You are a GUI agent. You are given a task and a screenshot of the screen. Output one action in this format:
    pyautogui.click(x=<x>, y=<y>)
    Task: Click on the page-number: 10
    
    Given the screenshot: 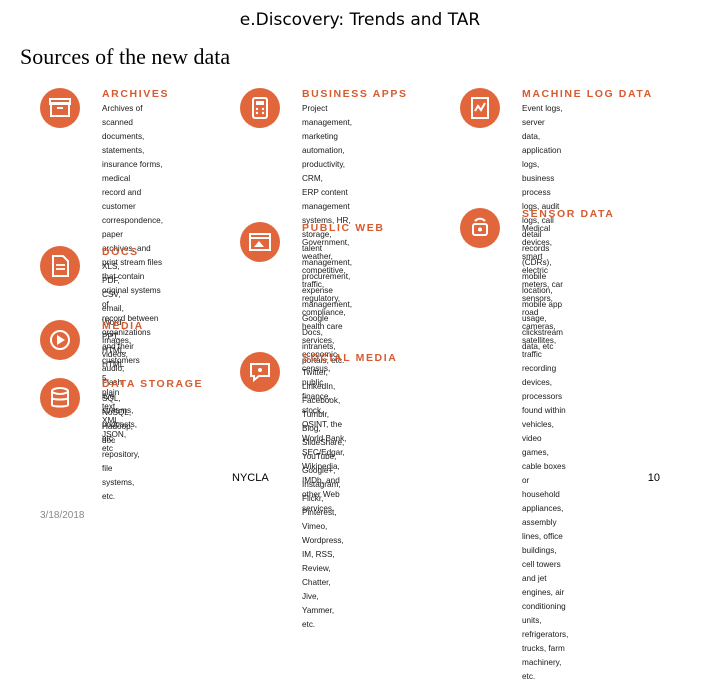 What is the action you would take?
    pyautogui.click(x=653, y=478)
    